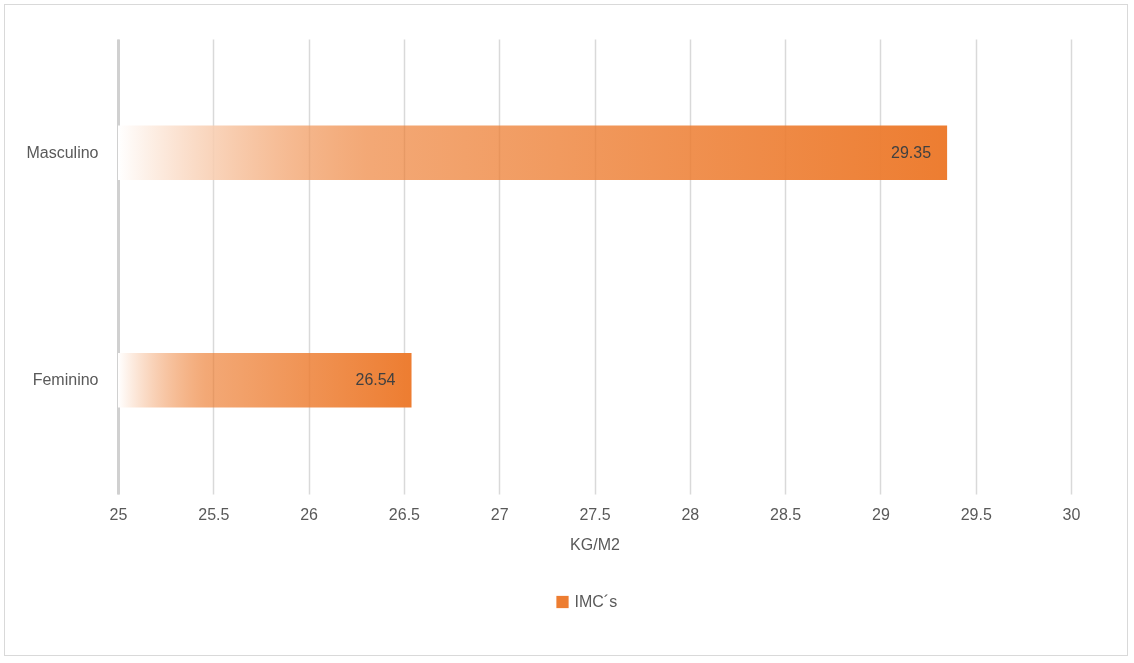 This screenshot has width=1134, height=663. What do you see at coordinates (62, 152) in the screenshot?
I see `y-tick-label: Masculino` at bounding box center [62, 152].